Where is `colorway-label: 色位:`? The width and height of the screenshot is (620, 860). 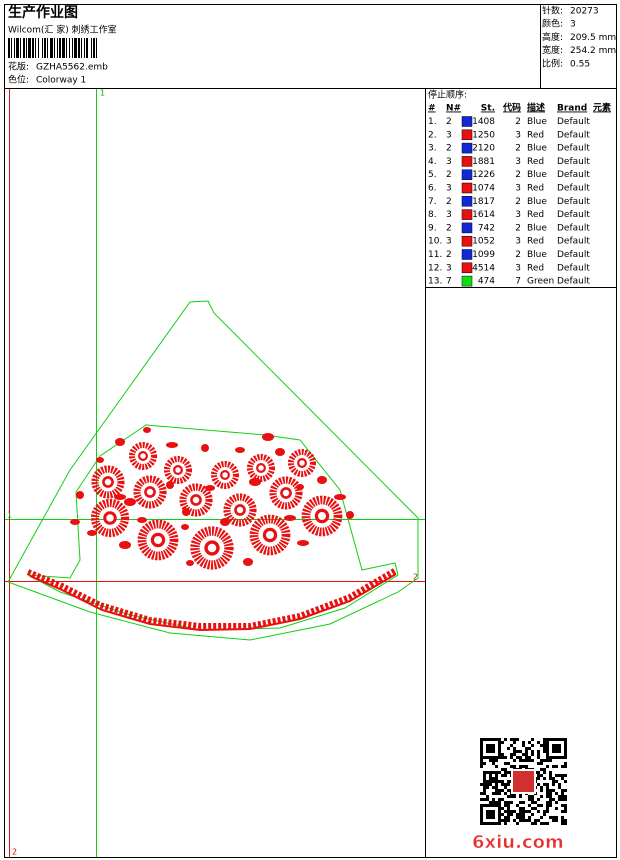
colorway-label: 色位: is located at coordinates (18, 80).